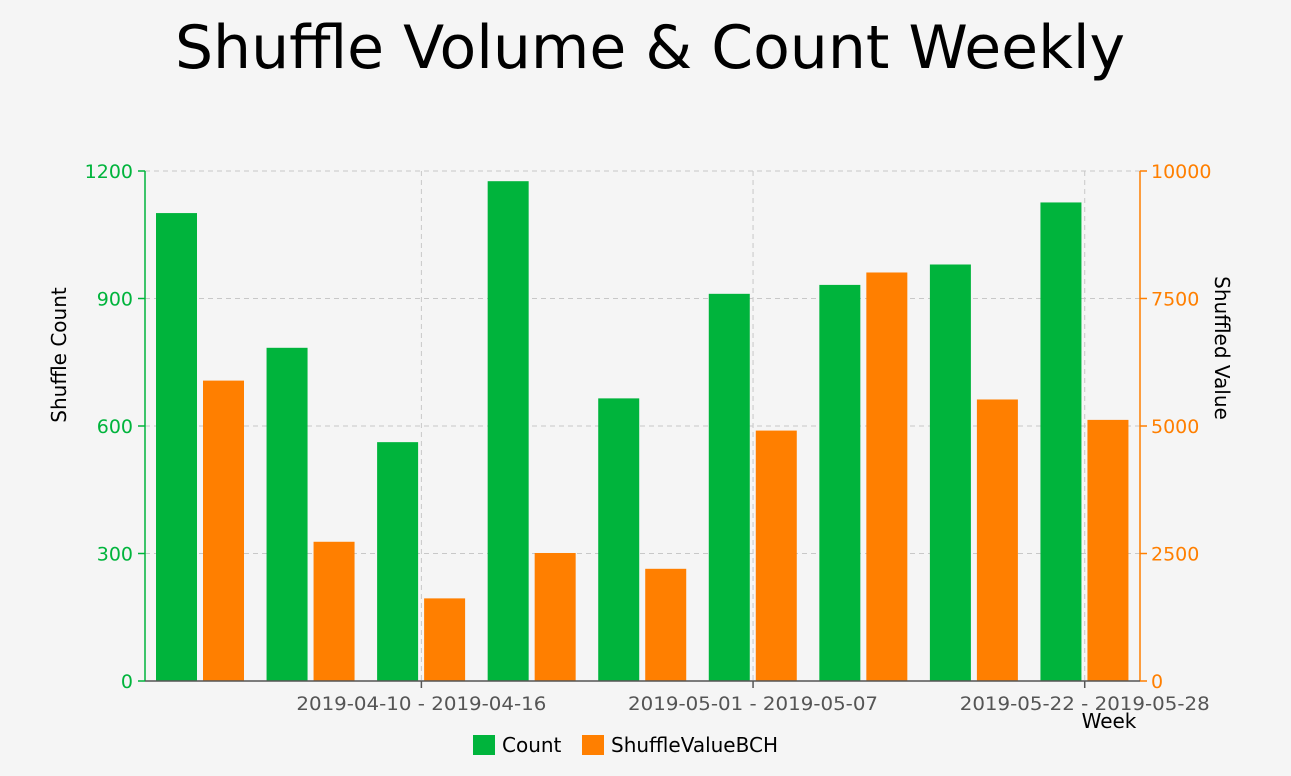  What do you see at coordinates (650, 48) in the screenshot?
I see `chart-title: Shuffle Volume & Count Weekly` at bounding box center [650, 48].